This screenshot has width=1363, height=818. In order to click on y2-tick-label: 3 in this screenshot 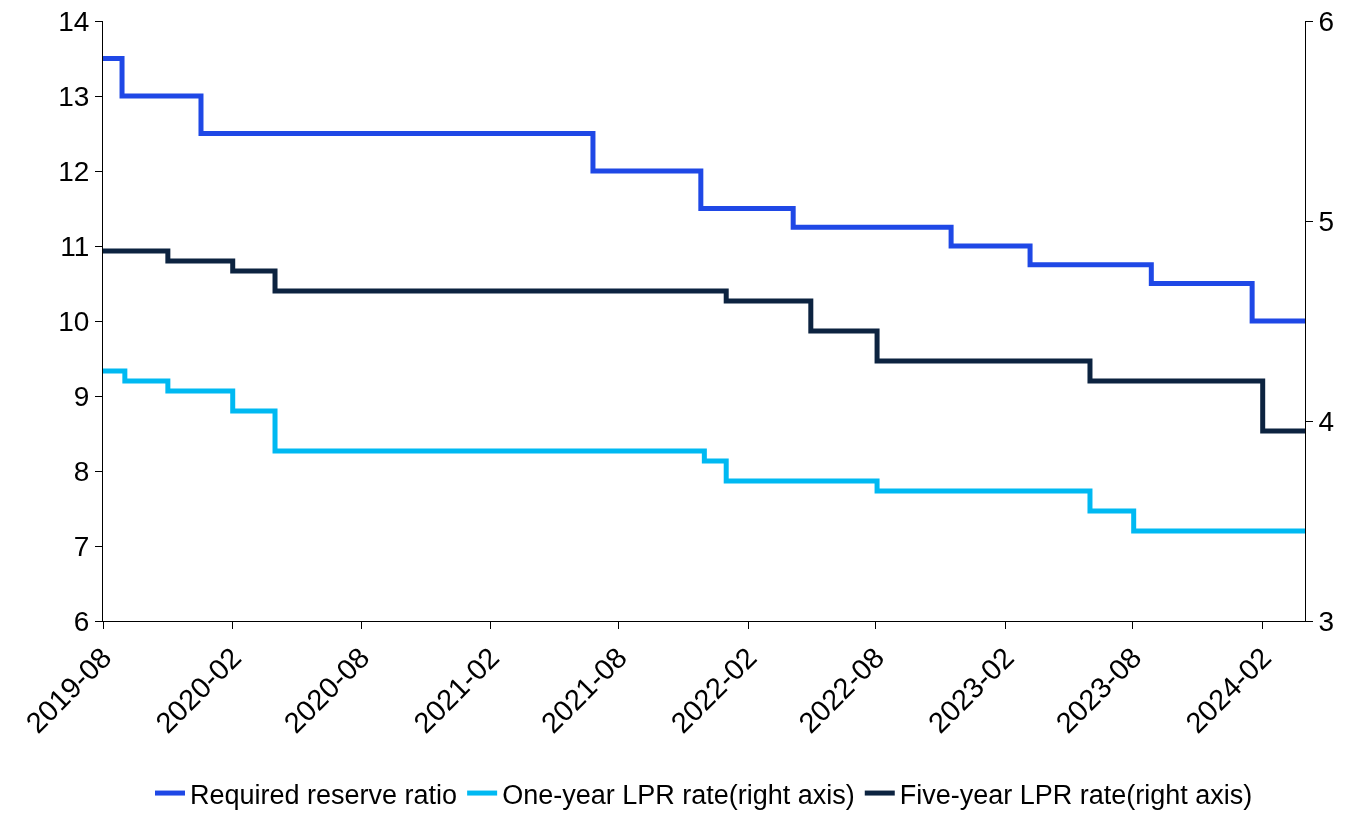, I will do `click(1326, 621)`.